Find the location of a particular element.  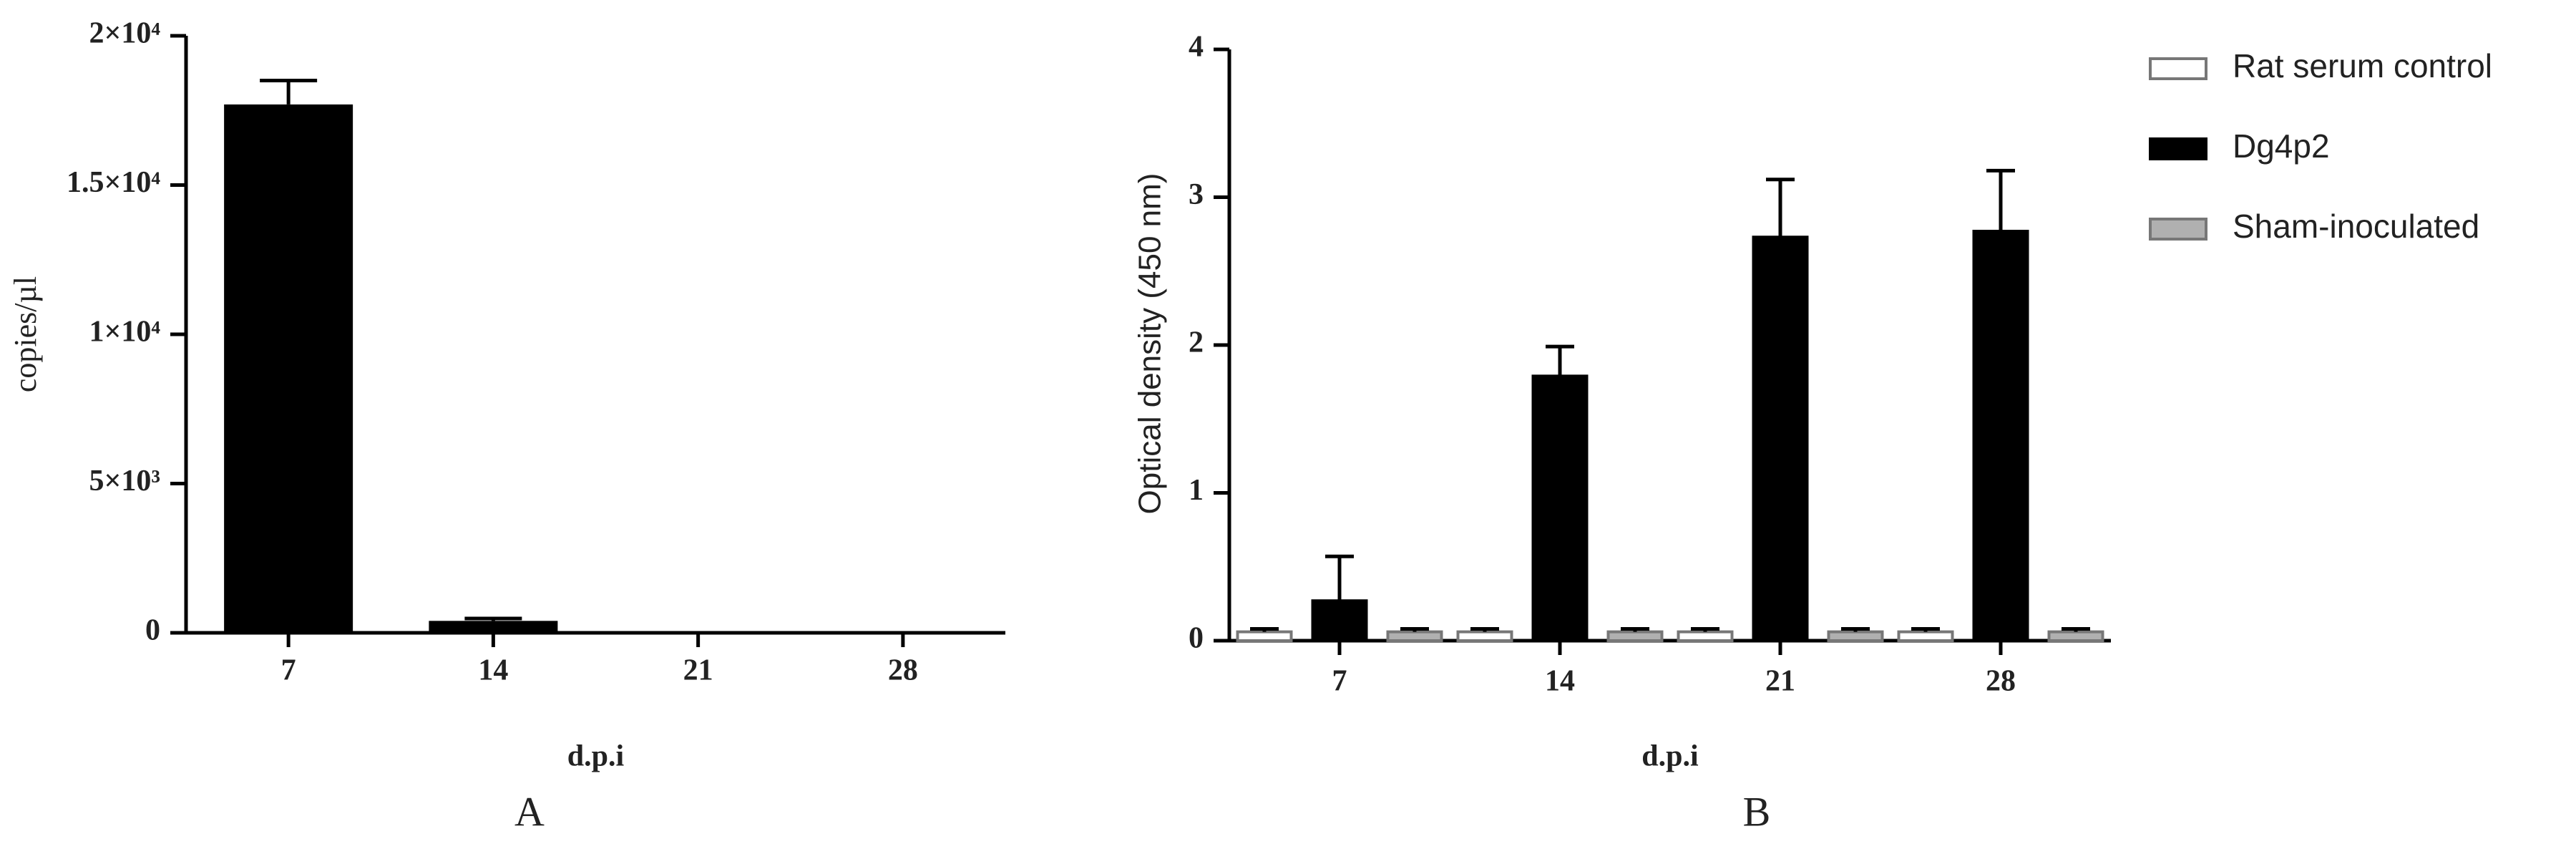

y-tick-label: 1.5×10⁴ is located at coordinates (113, 182).